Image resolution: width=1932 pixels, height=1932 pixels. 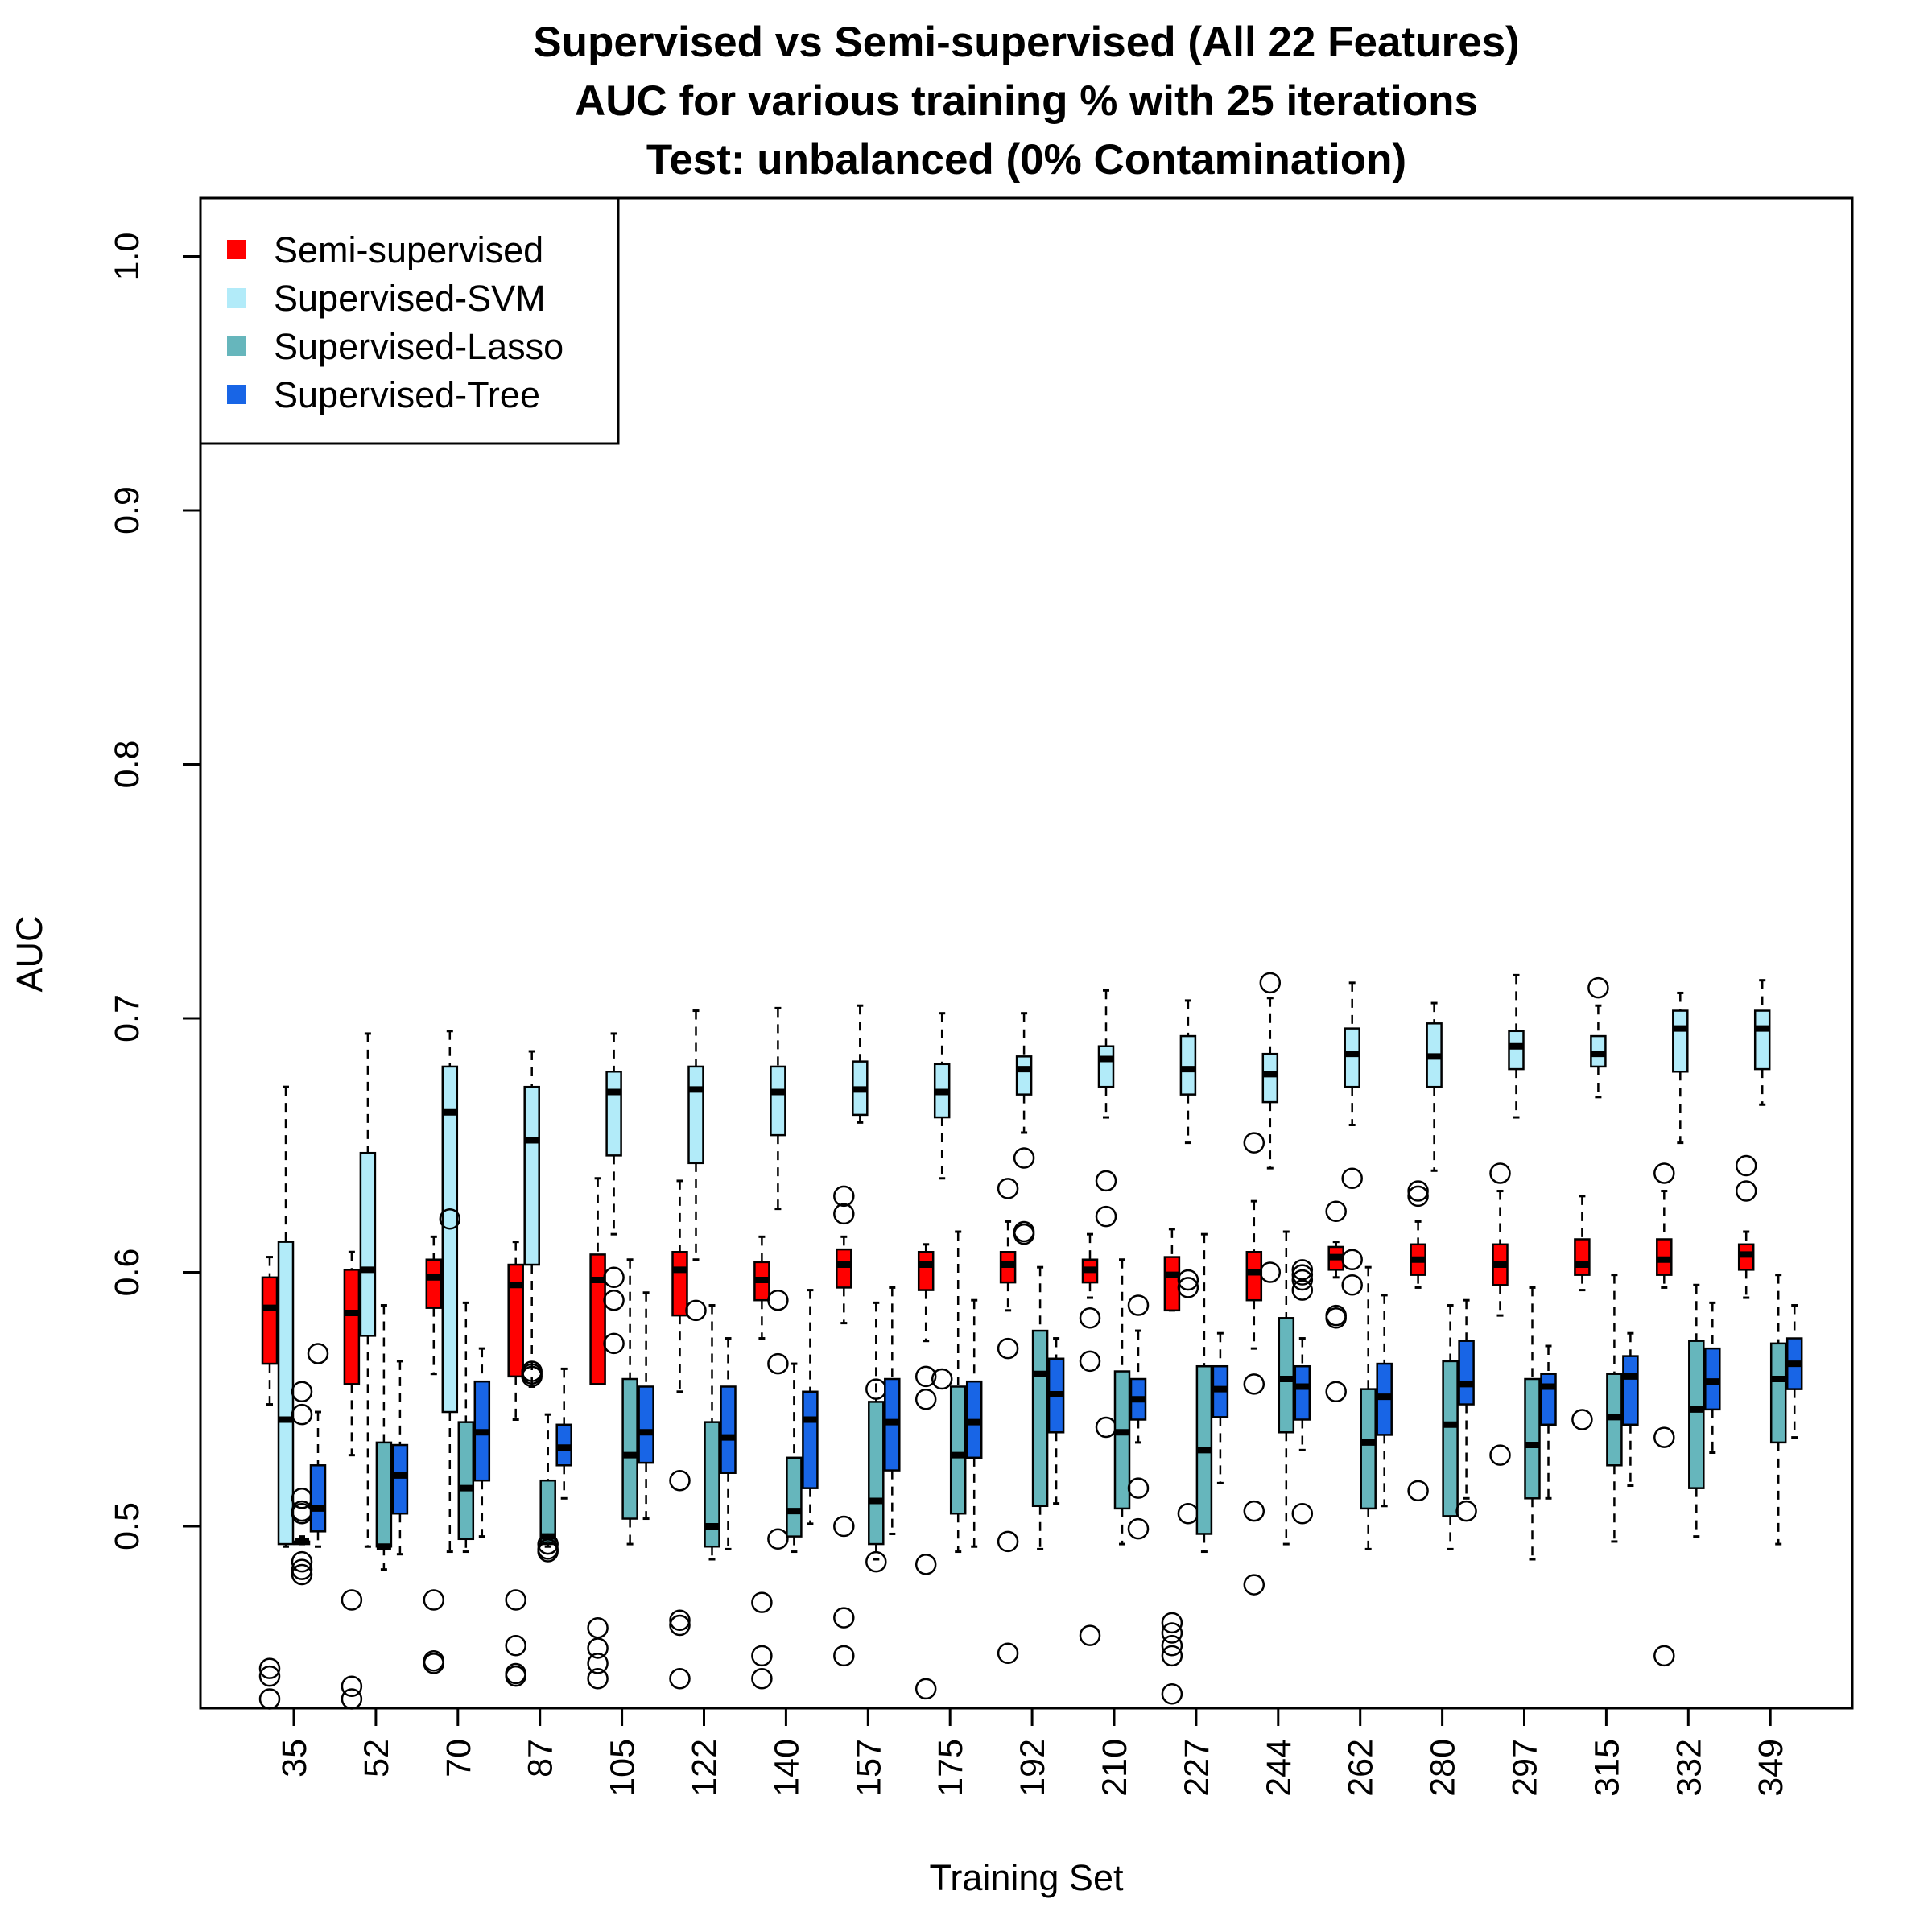 I want to click on title-line-3: Test: unbalanced (0% Contamination), so click(x=1026, y=160).